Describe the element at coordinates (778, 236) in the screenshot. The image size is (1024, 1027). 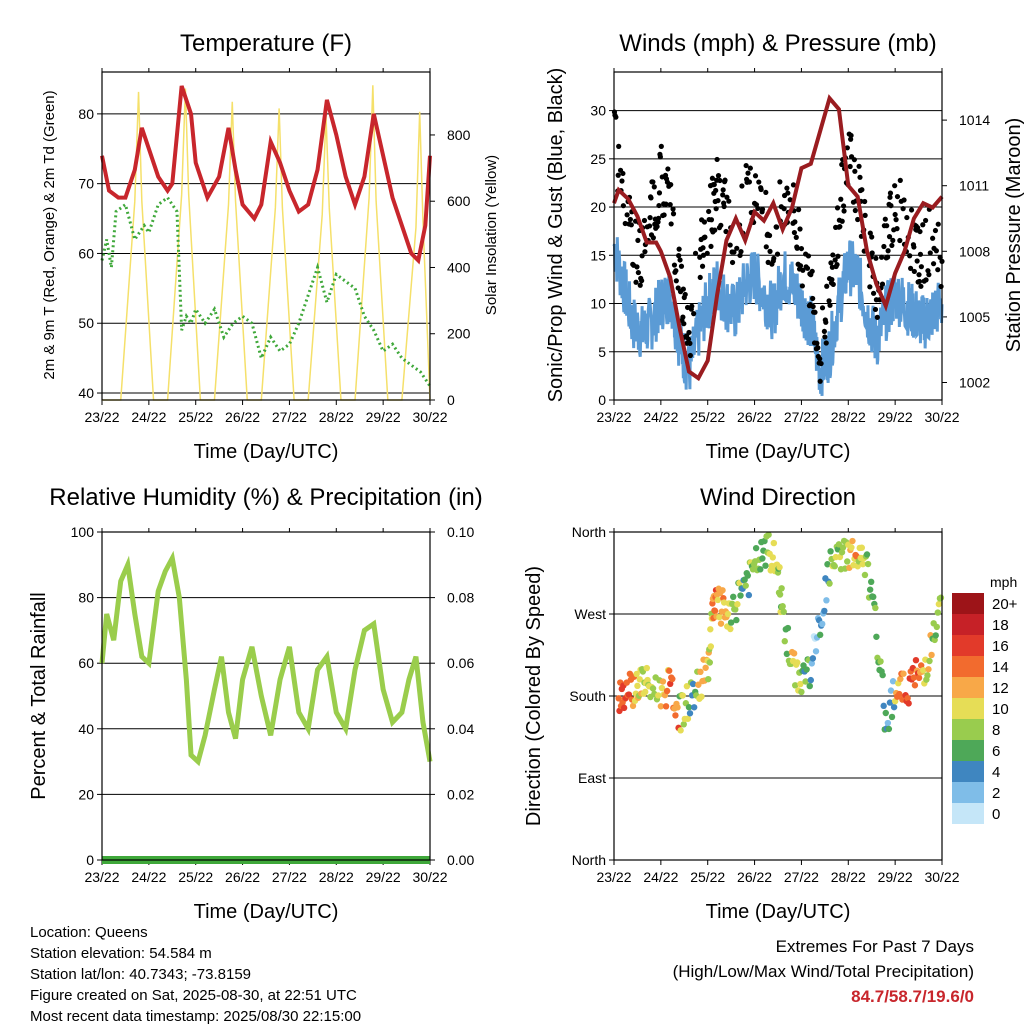
I see `plot-frame` at that location.